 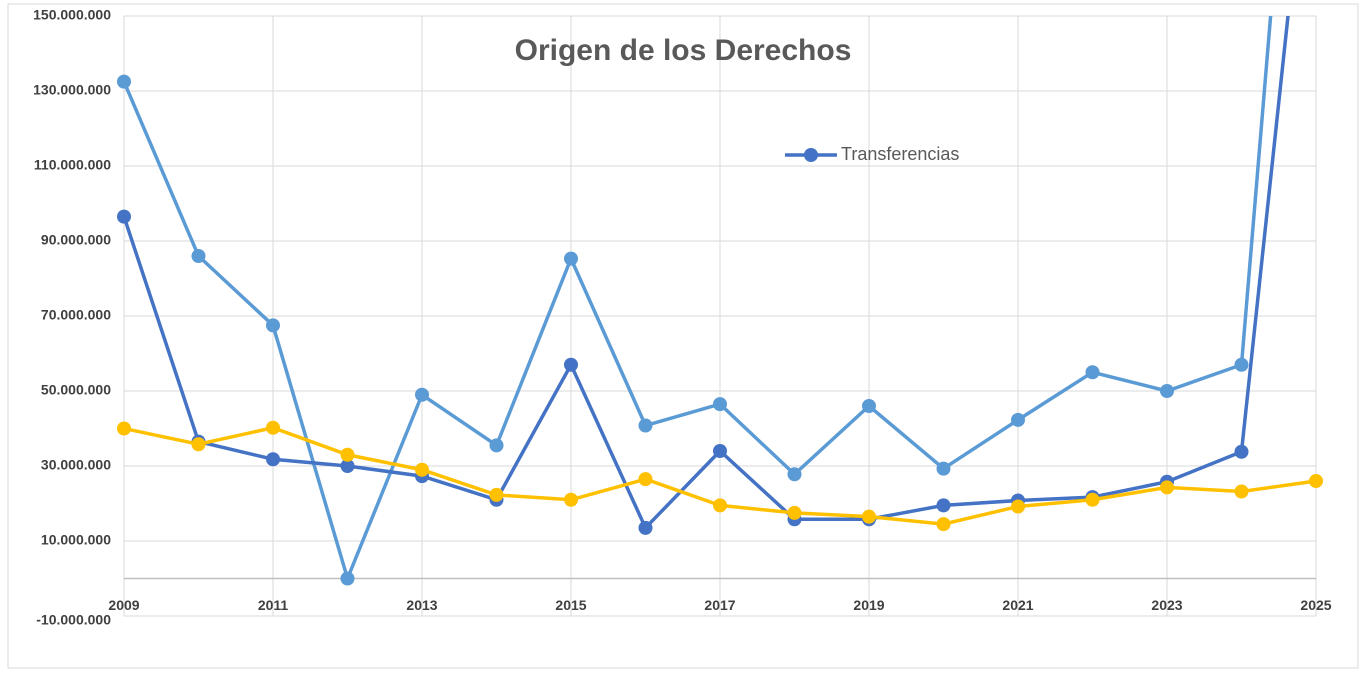 What do you see at coordinates (76, 390) in the screenshot?
I see `y-tick-label: 50.000.000` at bounding box center [76, 390].